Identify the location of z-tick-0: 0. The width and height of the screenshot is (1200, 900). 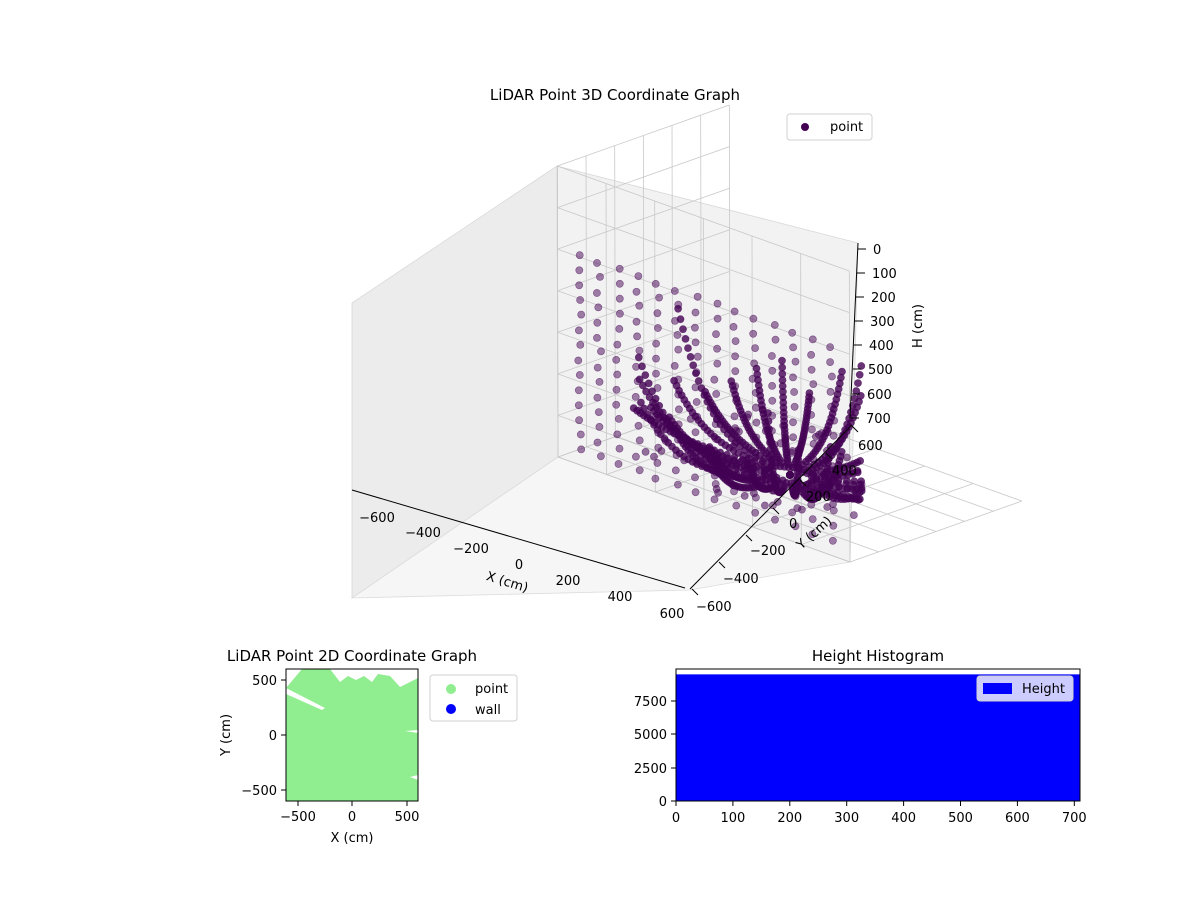
(869, 250).